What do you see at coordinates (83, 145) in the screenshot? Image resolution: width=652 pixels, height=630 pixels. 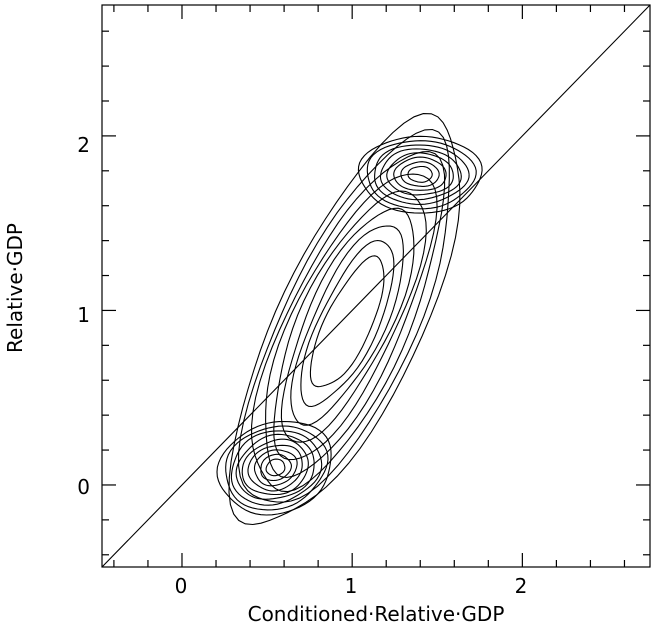 I see `y-tick-label-2: 2` at bounding box center [83, 145].